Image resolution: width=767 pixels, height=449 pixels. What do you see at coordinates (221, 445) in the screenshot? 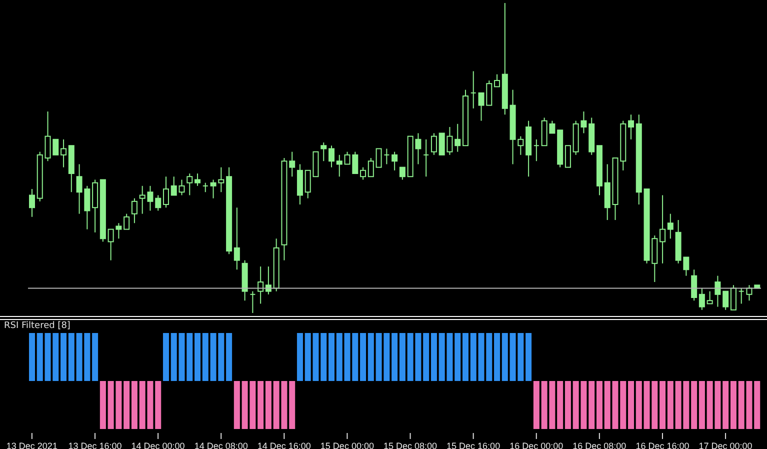
I see `x-tick-label: 14 Dec 08:00` at bounding box center [221, 445].